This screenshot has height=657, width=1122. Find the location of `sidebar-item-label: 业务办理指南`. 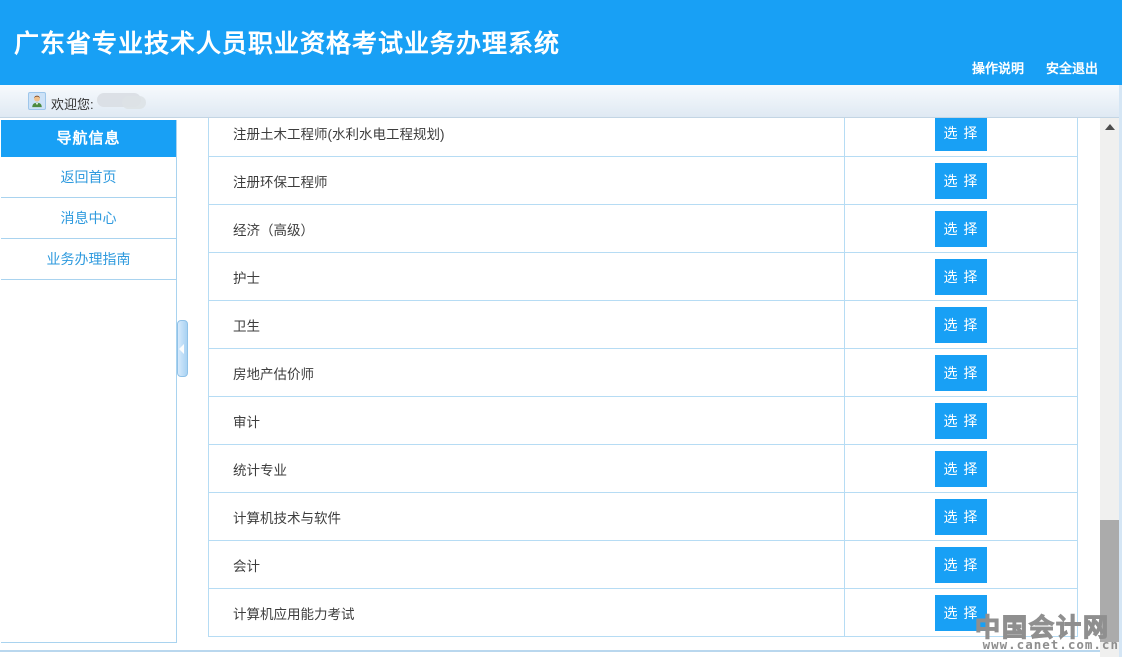

sidebar-item-label: 业务办理指南 is located at coordinates (88, 259).